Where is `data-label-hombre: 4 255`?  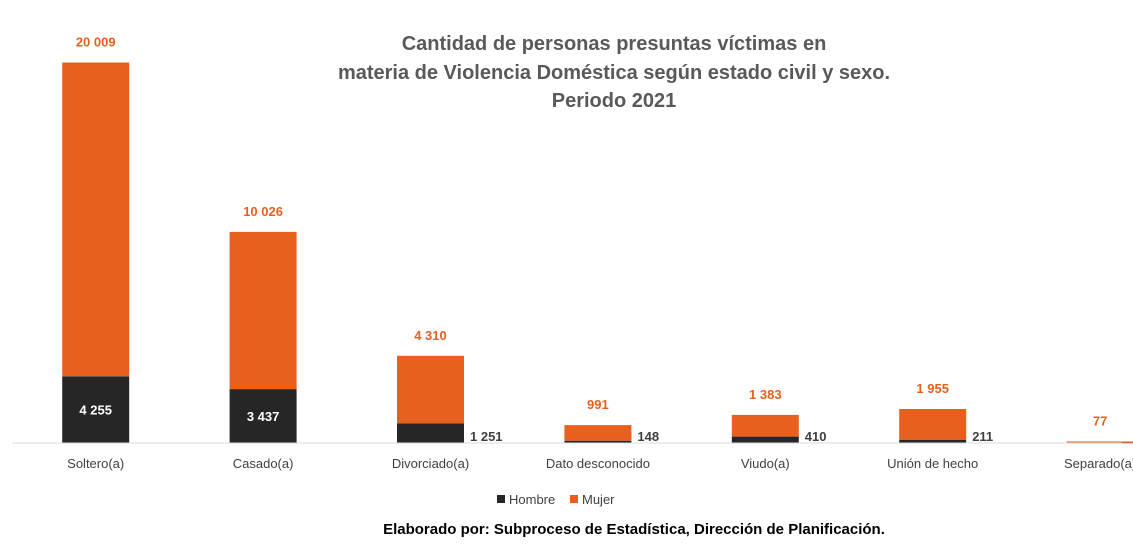 data-label-hombre: 4 255 is located at coordinates (95, 410).